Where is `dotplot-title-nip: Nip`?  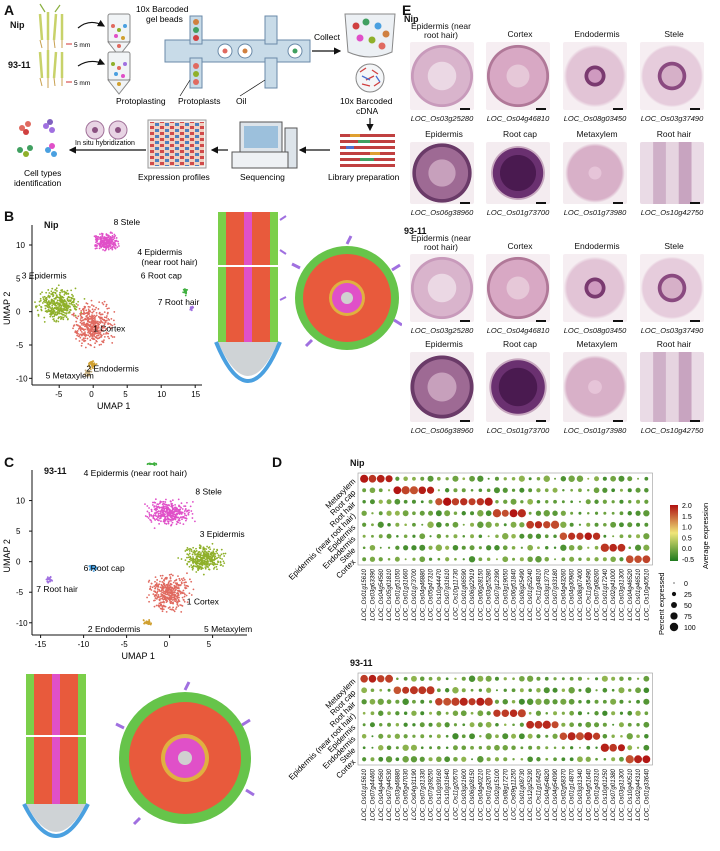
dotplot-title-nip: Nip is located at coordinates (357, 463).